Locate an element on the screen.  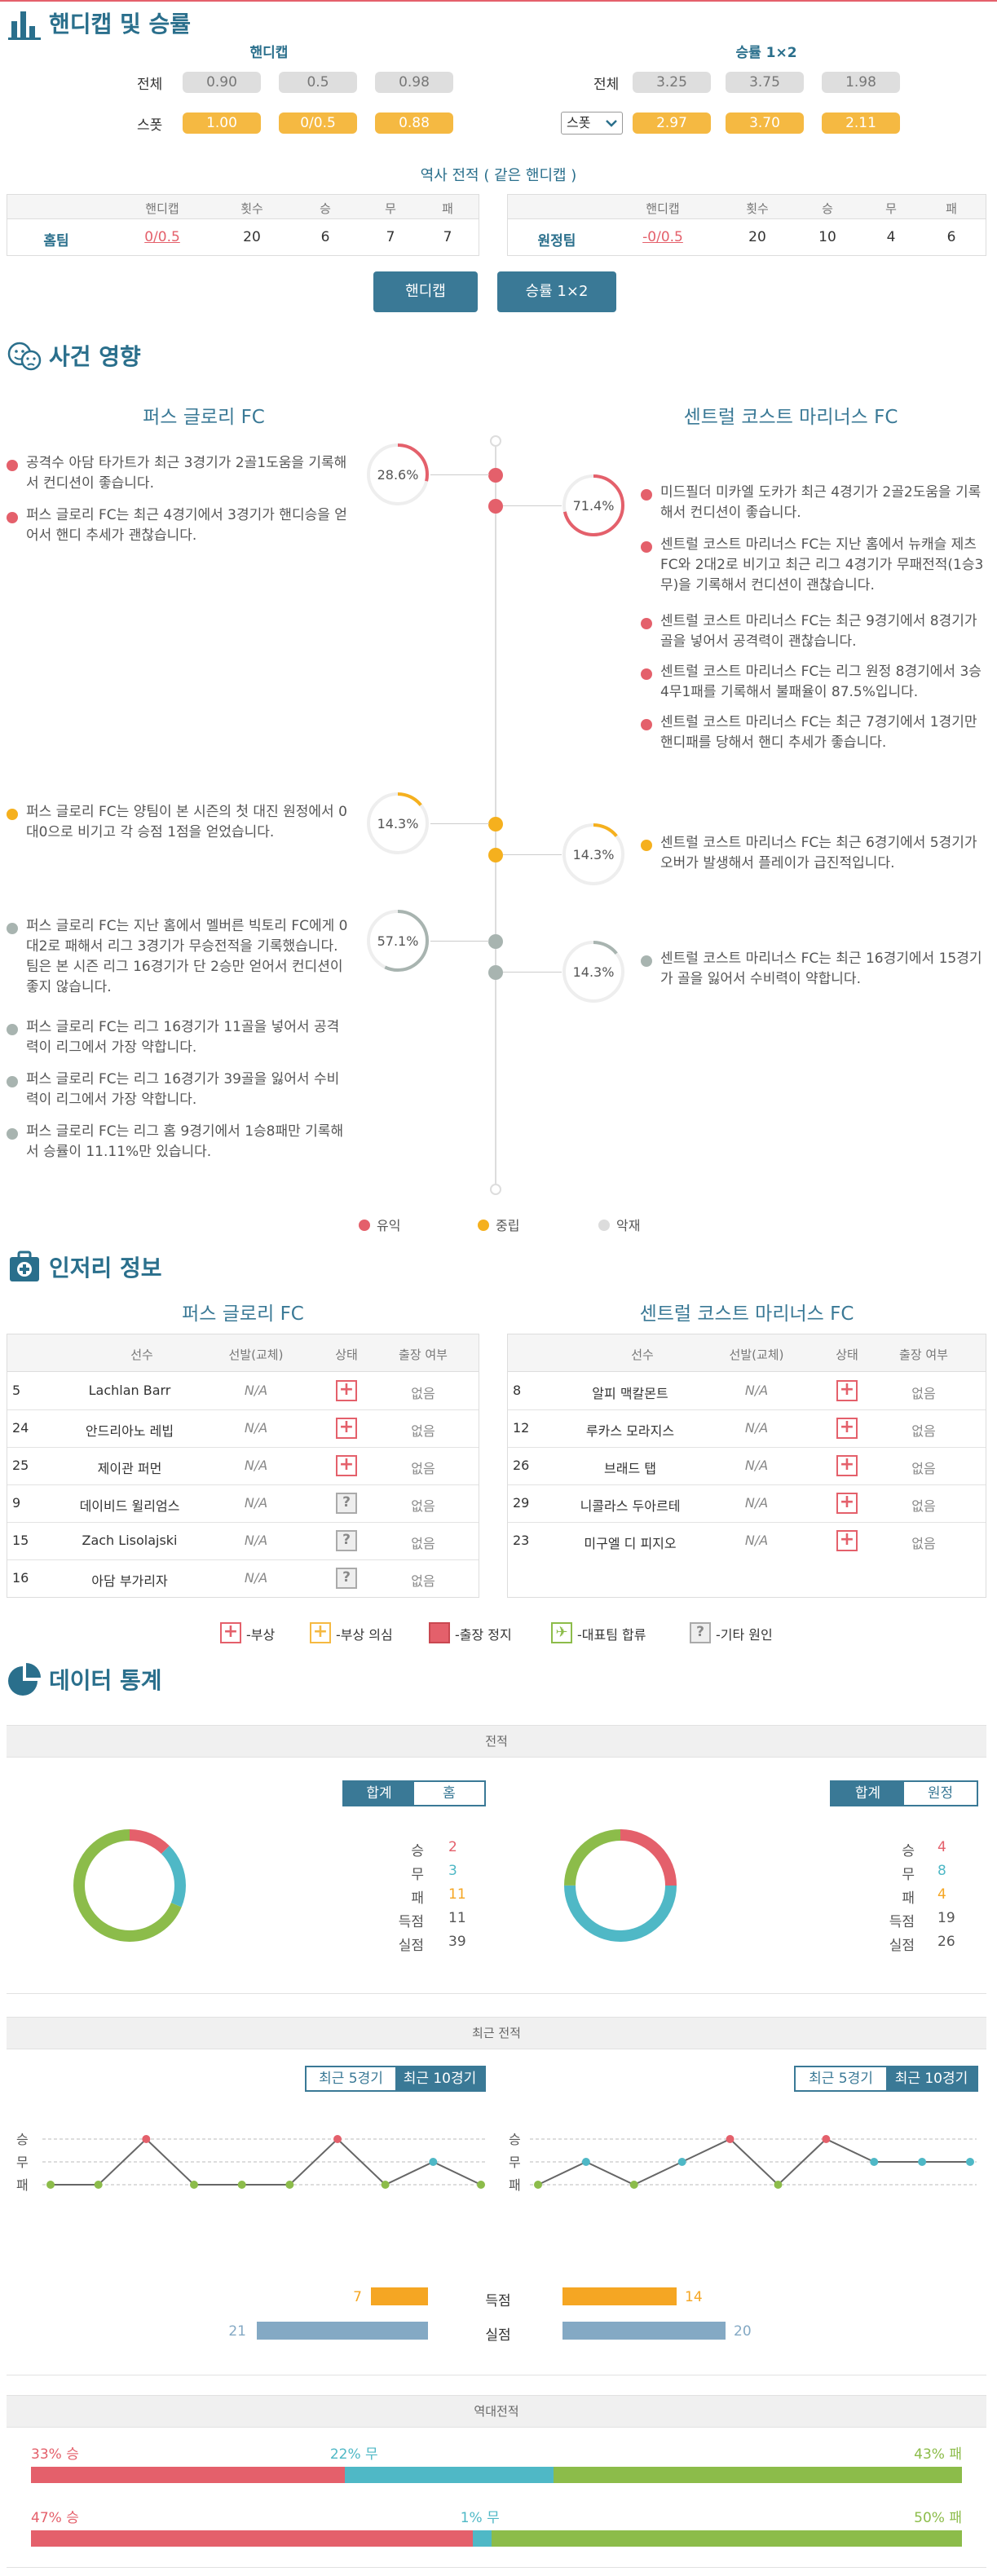
legend-good: 유익 is located at coordinates (389, 1225).